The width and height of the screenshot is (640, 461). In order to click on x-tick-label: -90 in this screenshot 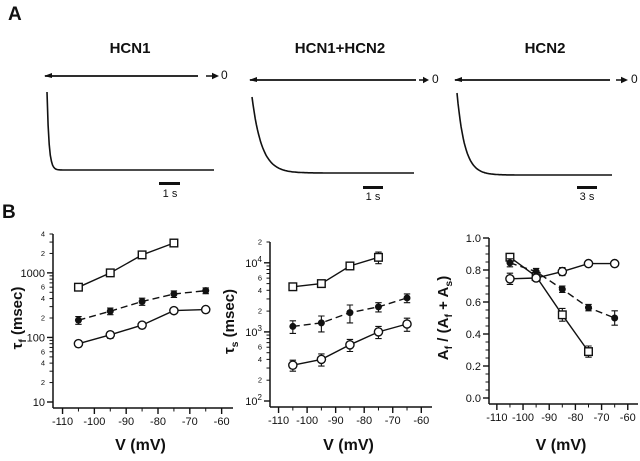, I will do `click(549, 418)`.